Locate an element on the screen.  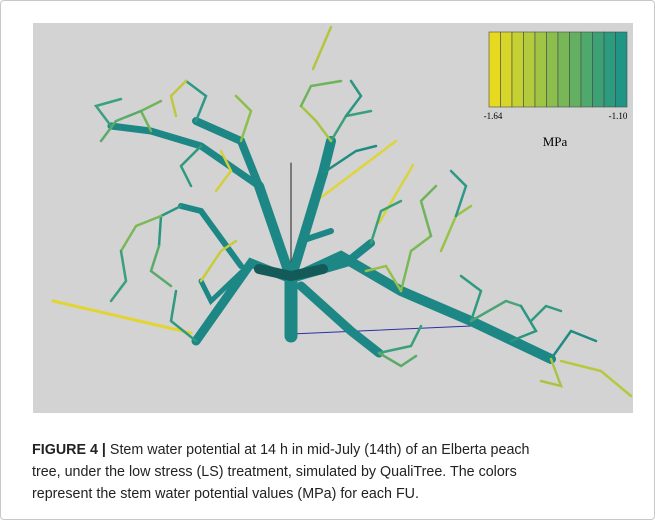
caption-label: FIGURE 4 | is located at coordinates (69, 450).